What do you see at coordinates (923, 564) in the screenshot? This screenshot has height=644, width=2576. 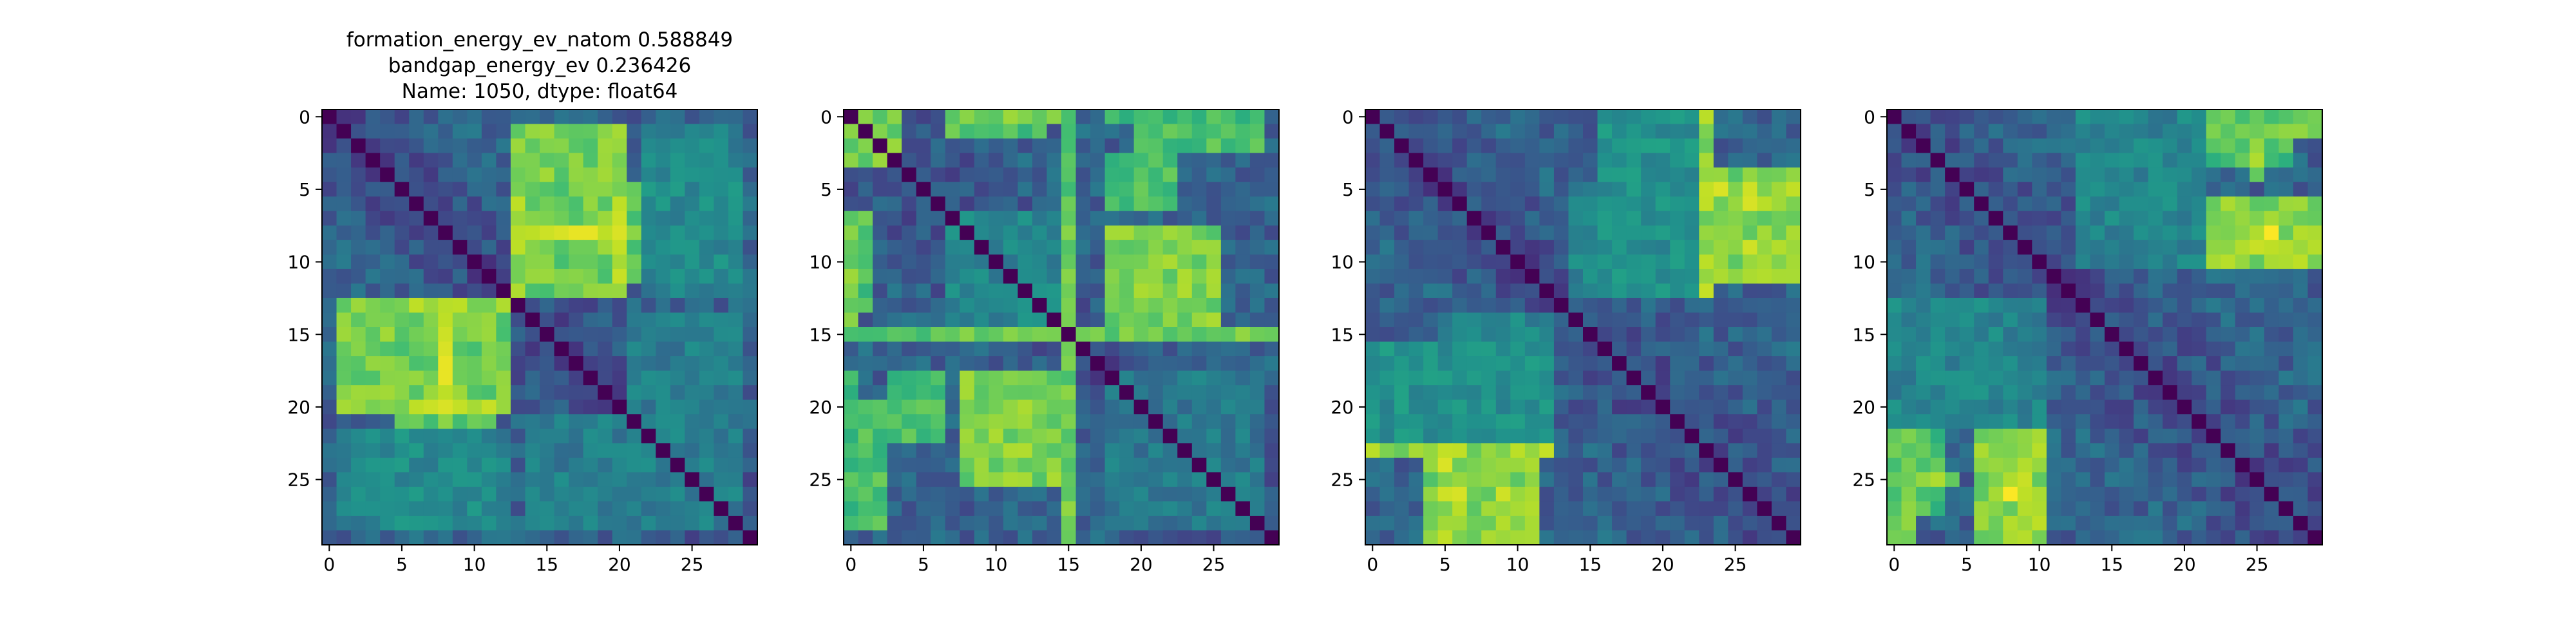 I see `x-tick-label: 5` at bounding box center [923, 564].